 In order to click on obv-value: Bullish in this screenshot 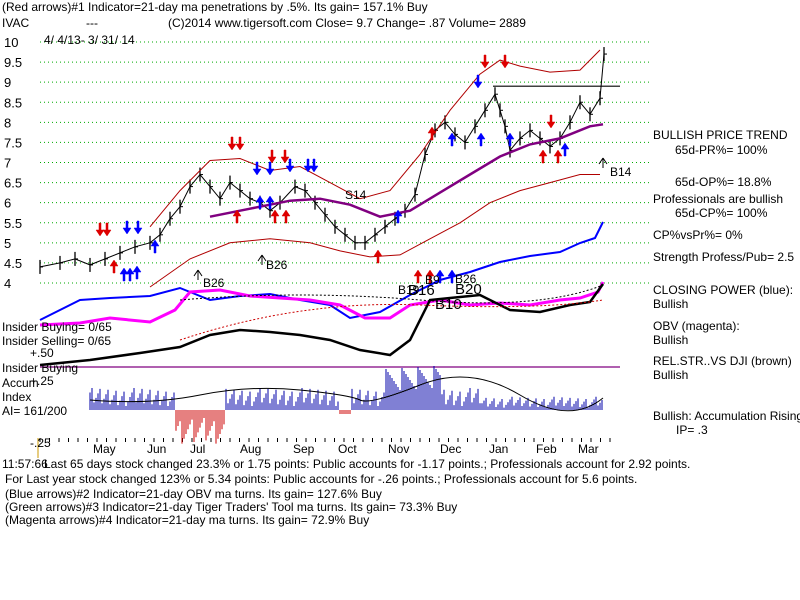, I will do `click(671, 340)`.